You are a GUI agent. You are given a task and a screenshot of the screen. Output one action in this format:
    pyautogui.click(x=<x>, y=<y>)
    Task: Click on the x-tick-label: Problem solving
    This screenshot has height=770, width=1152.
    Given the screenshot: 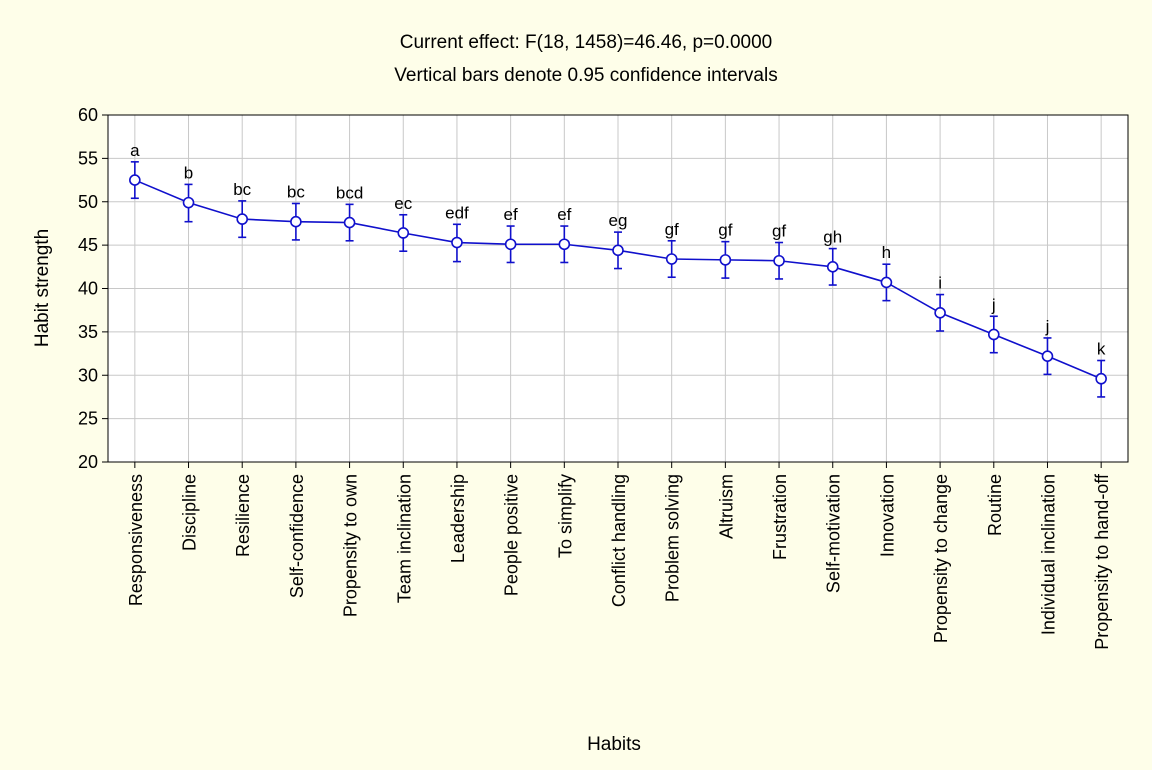 What is the action you would take?
    pyautogui.click(x=673, y=538)
    